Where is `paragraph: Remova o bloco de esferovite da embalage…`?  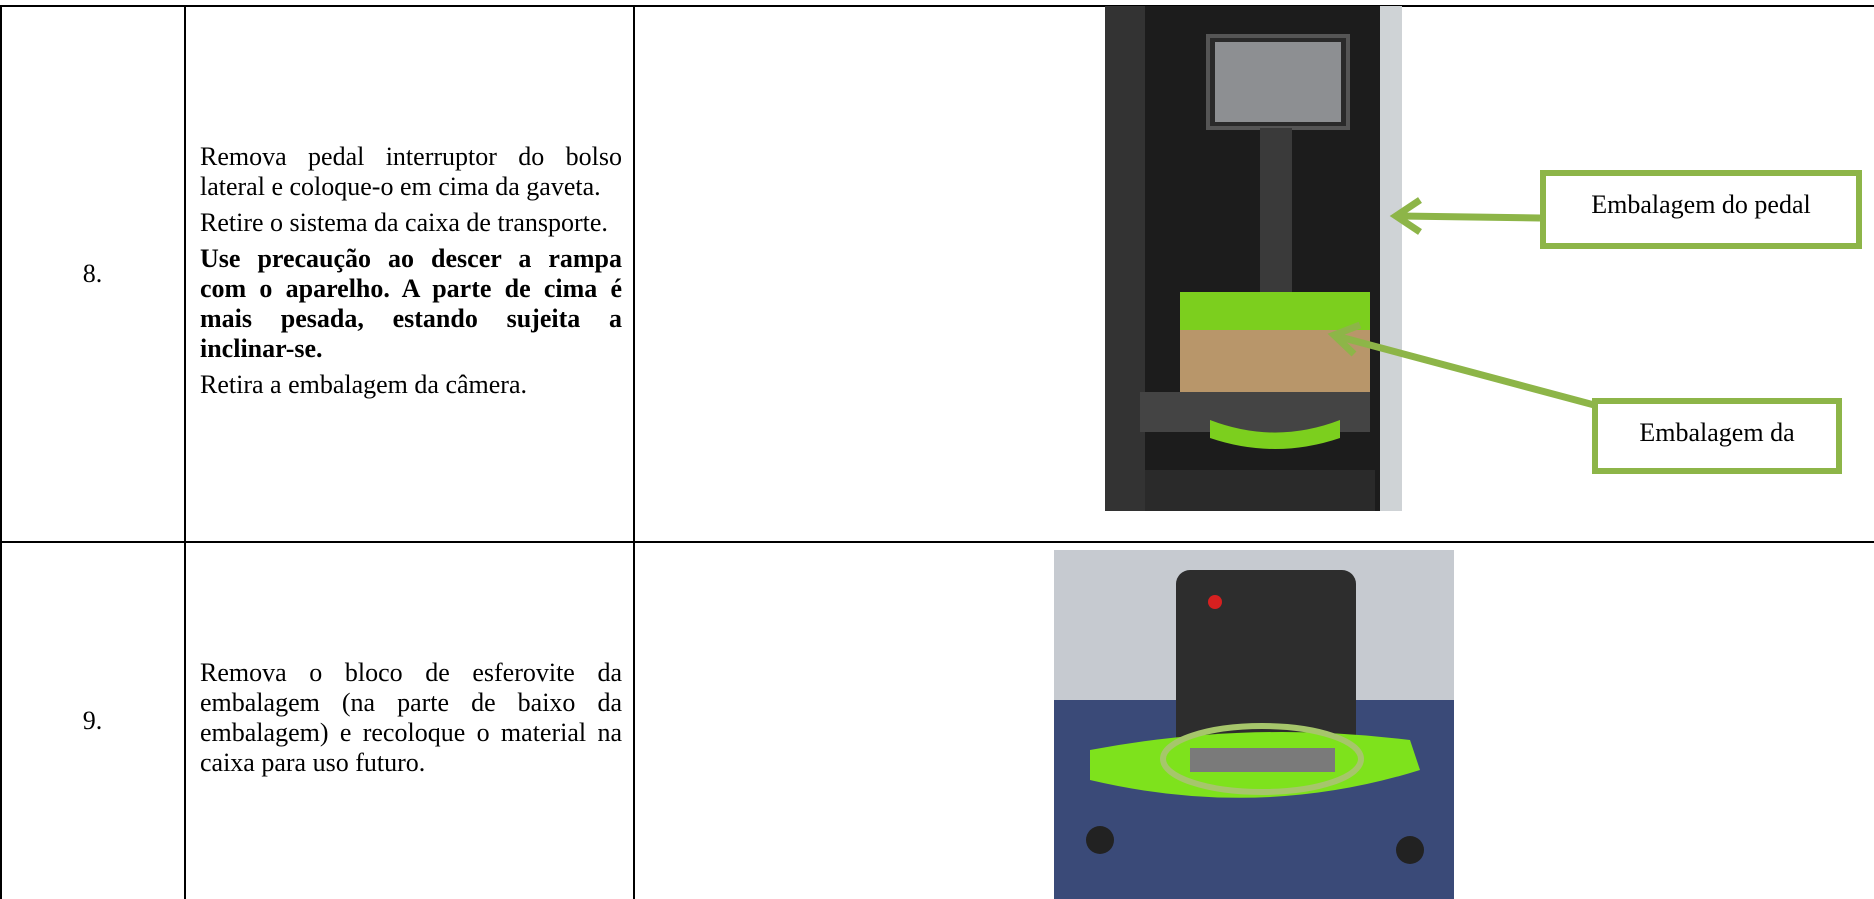 paragraph: Remova o bloco de esferovite da embalage… is located at coordinates (411, 717).